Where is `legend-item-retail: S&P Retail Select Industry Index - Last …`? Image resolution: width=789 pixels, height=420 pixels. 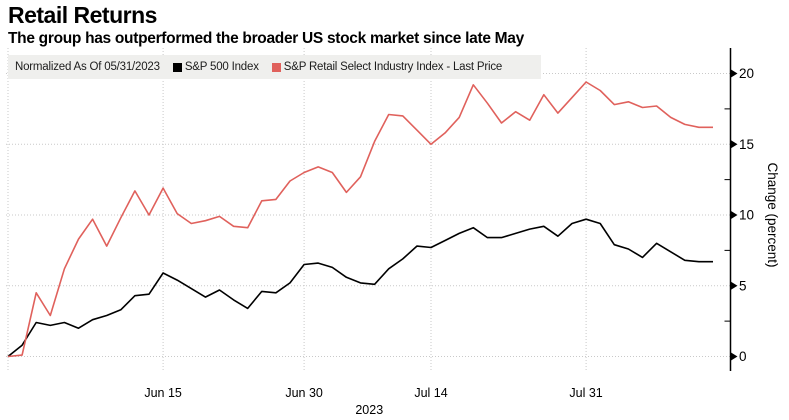 legend-item-retail: S&P Retail Select Industry Index - Last … is located at coordinates (387, 67).